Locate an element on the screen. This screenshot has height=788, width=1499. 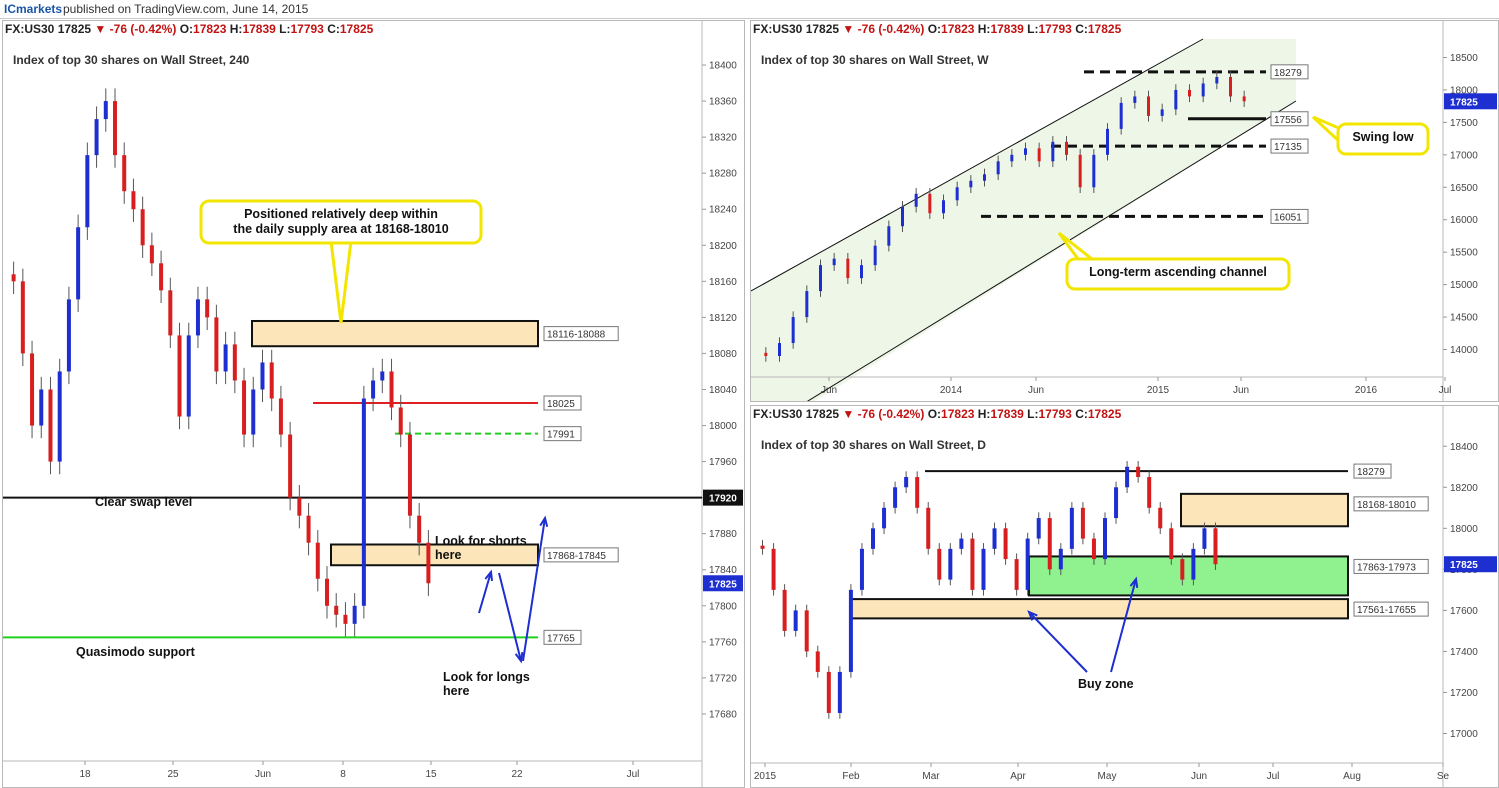
x-tick-label: Jun is located at coordinates (1036, 390).